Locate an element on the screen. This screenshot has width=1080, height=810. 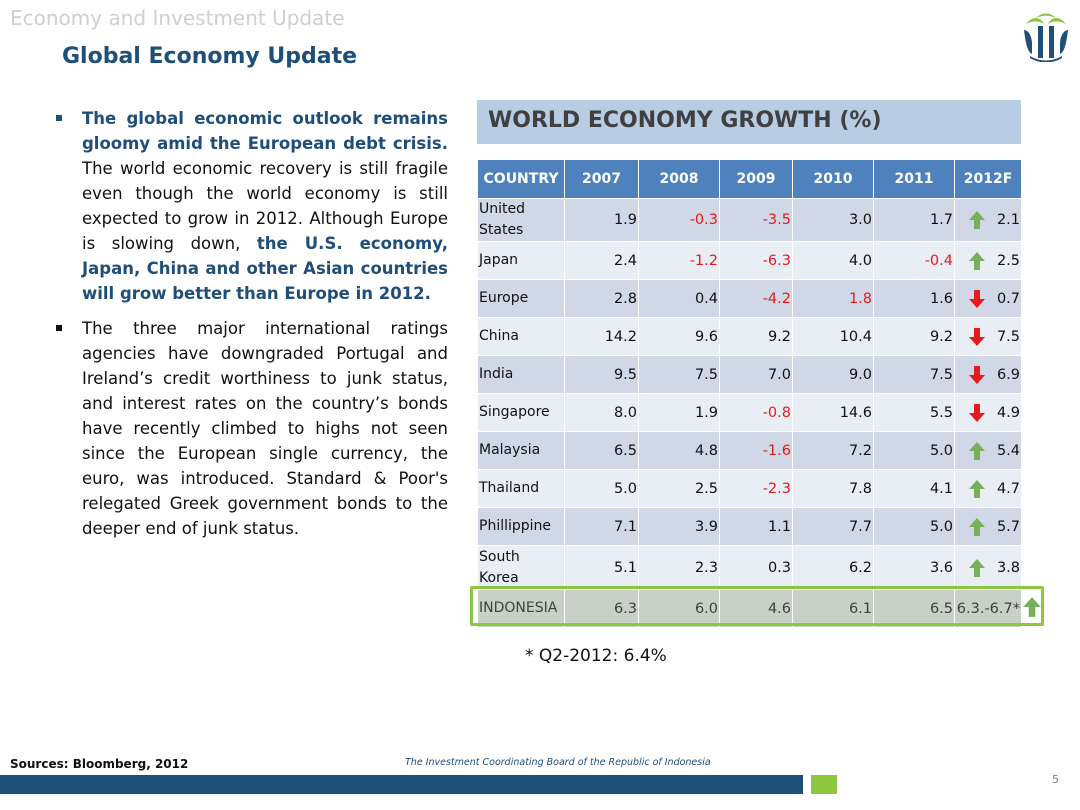
forecast-value: 0.7 is located at coordinates (1008, 298).